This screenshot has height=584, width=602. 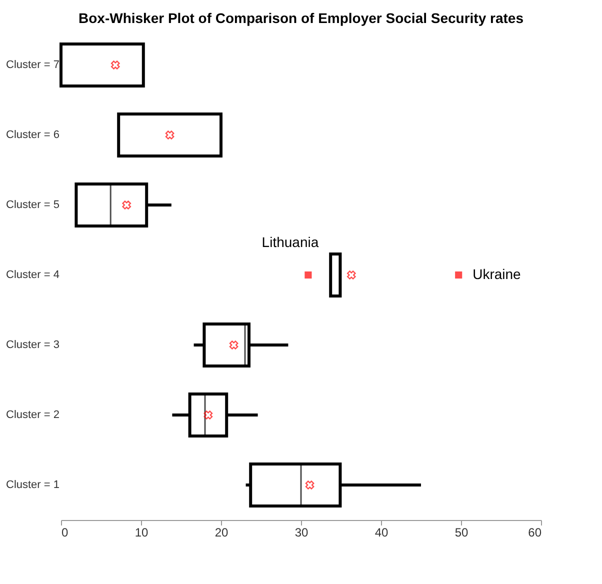 I want to click on x-tick-label: 0, so click(x=65, y=533).